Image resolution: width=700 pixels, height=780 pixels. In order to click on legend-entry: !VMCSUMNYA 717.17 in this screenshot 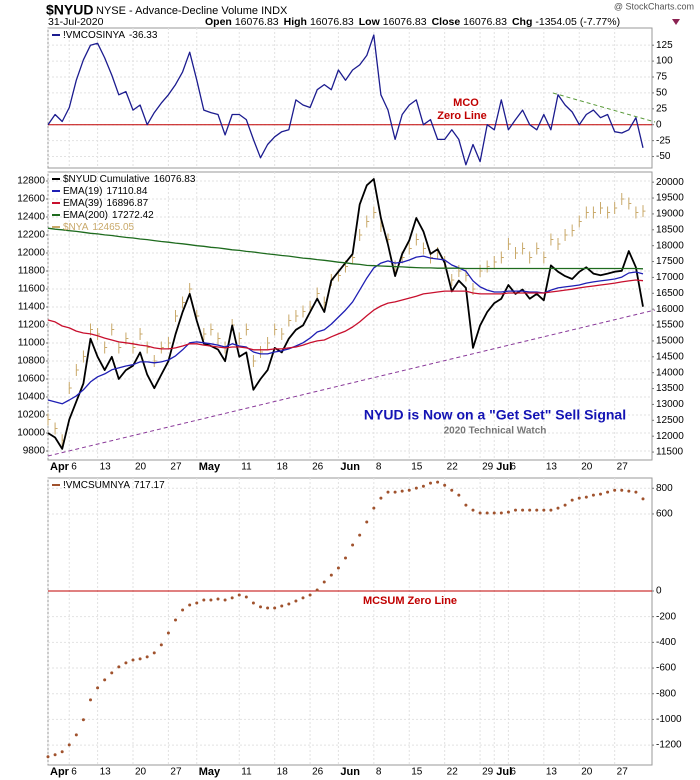, I will do `click(114, 485)`.